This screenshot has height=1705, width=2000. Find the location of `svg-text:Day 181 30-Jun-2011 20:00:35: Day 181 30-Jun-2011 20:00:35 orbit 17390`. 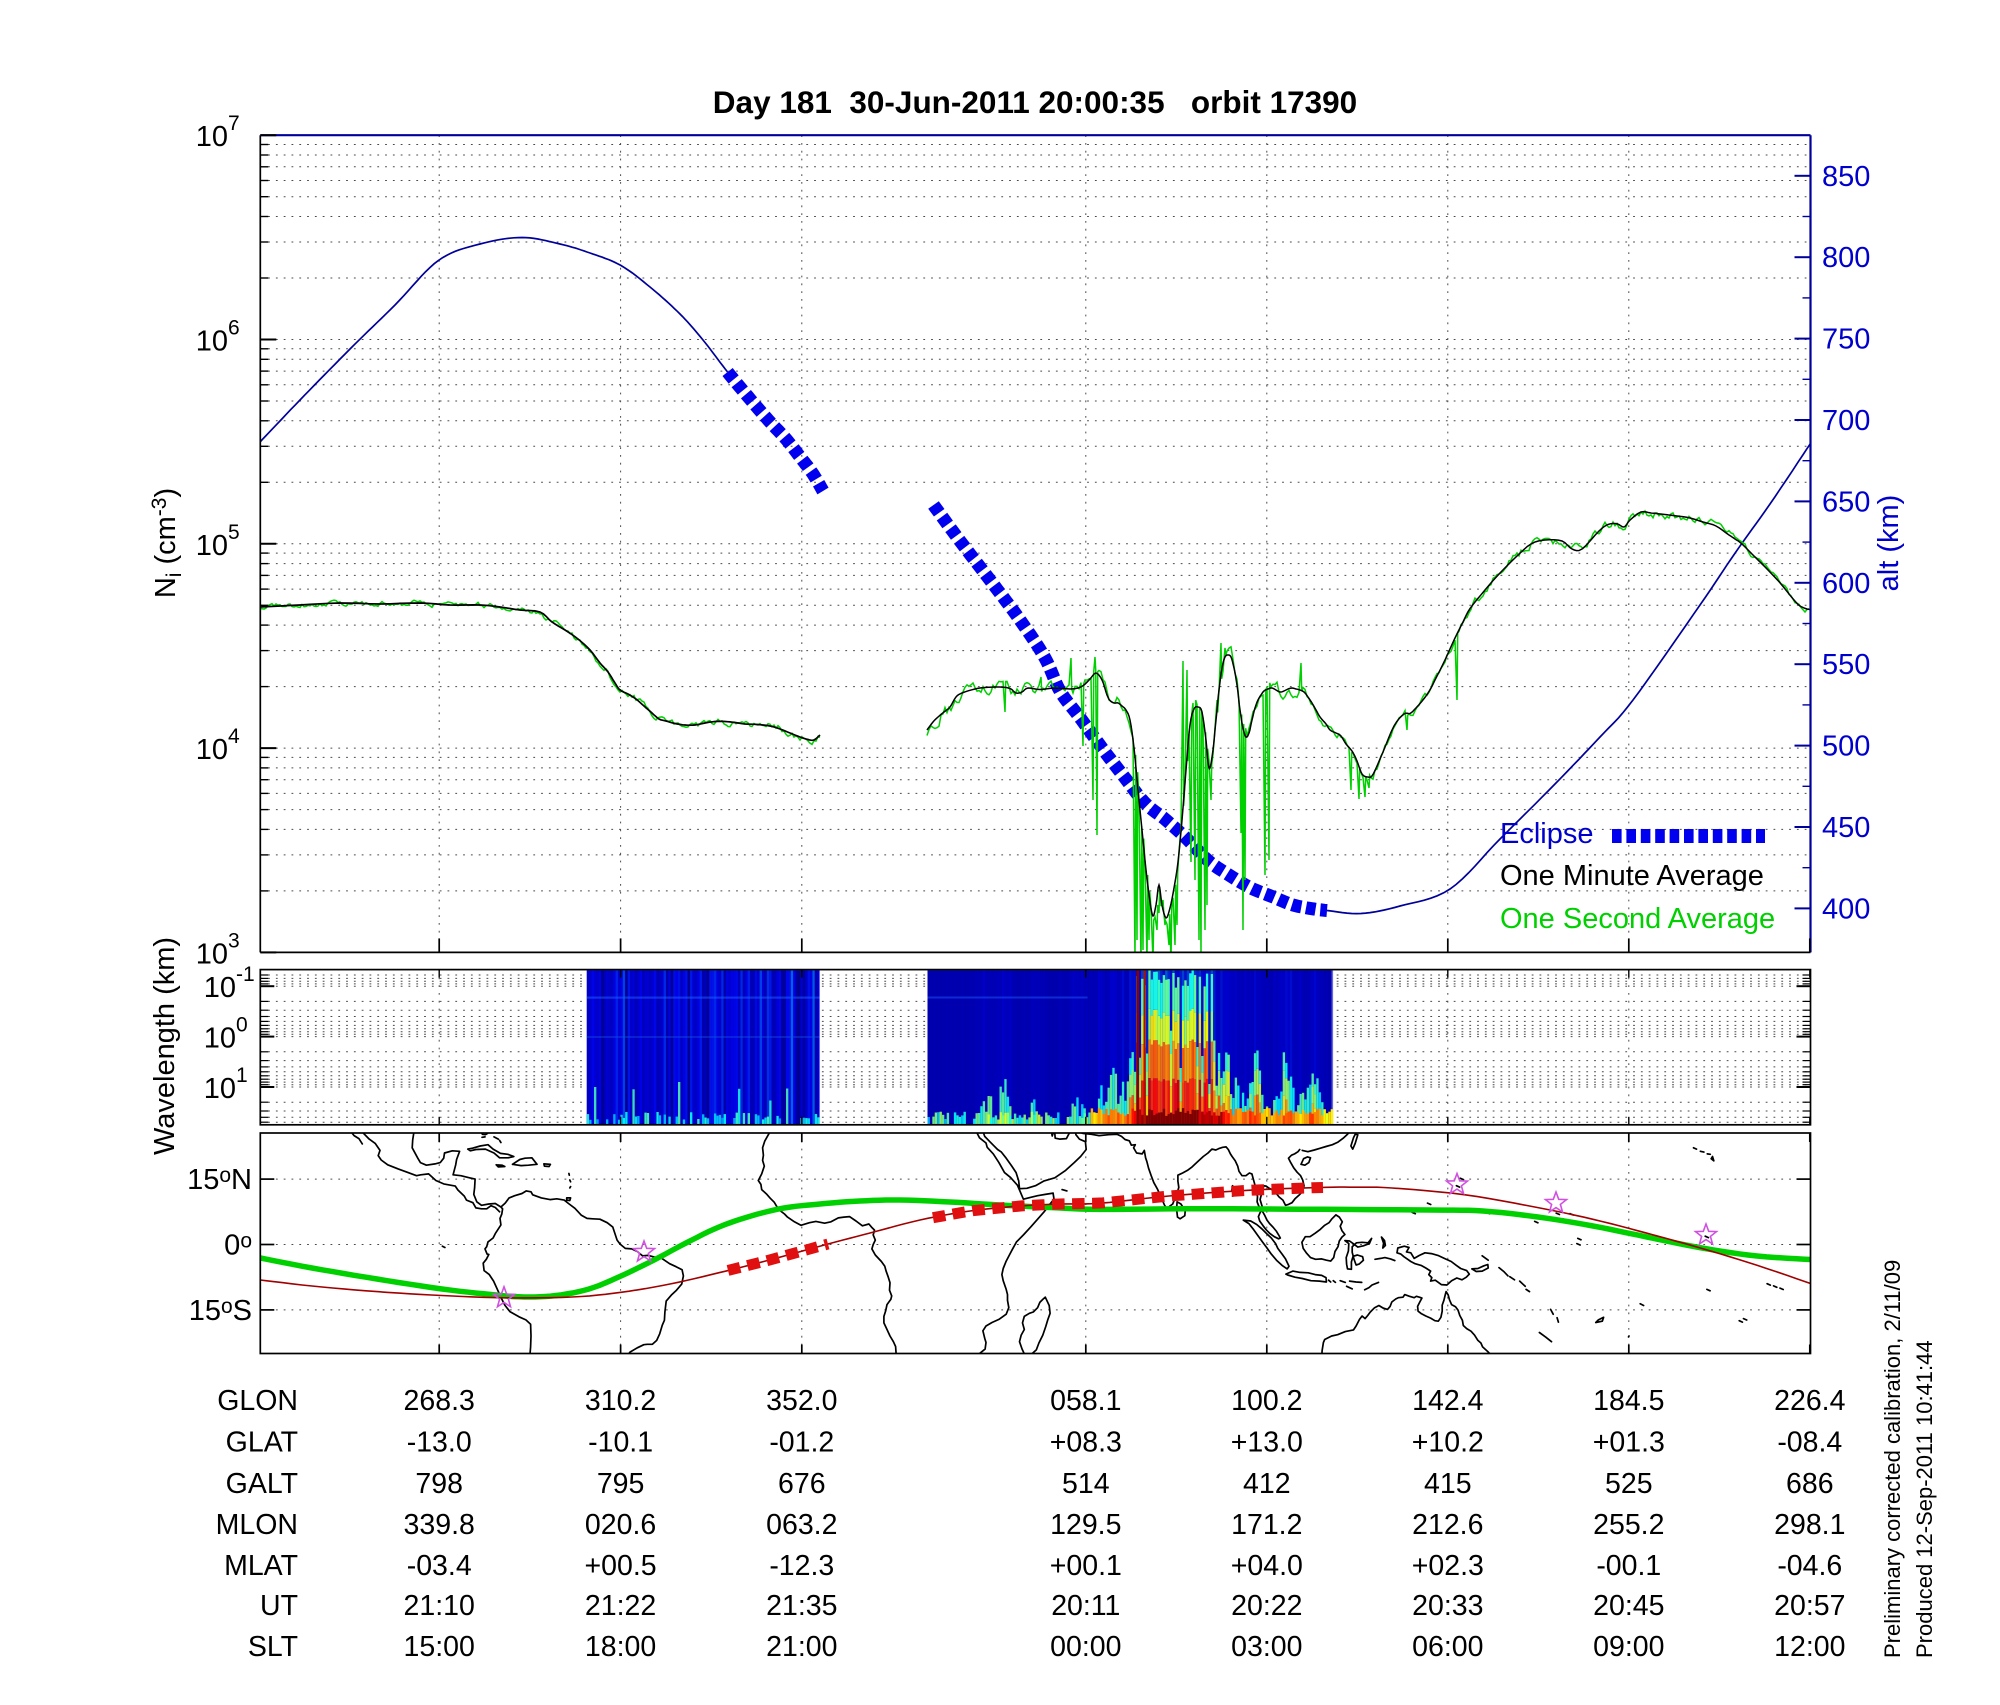

svg-text:Day 181 30-Jun-2011 20:00:35: Day 181 30-Jun-2011 20:00:35 orbit 17390 is located at coordinates (1035, 102).